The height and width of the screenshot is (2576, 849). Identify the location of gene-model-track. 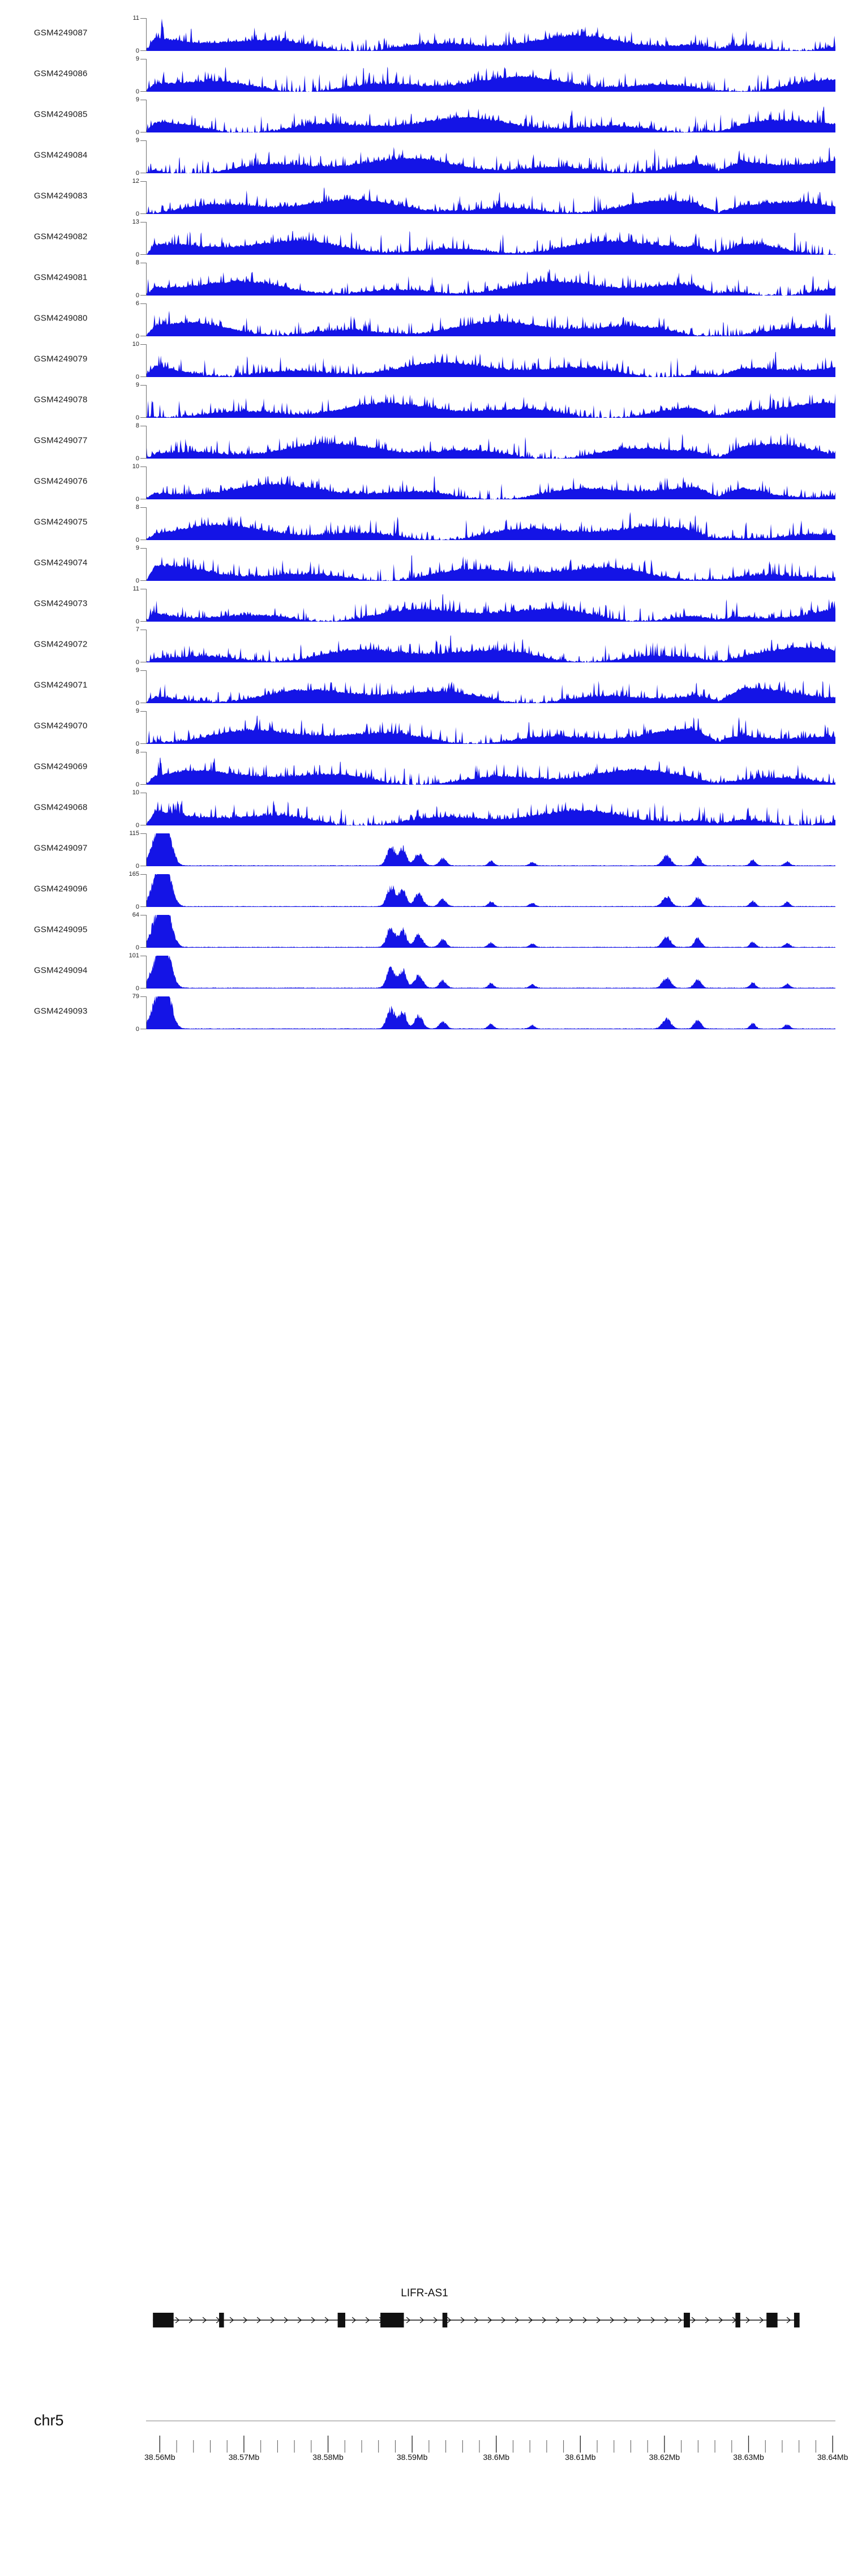
(490, 2320).